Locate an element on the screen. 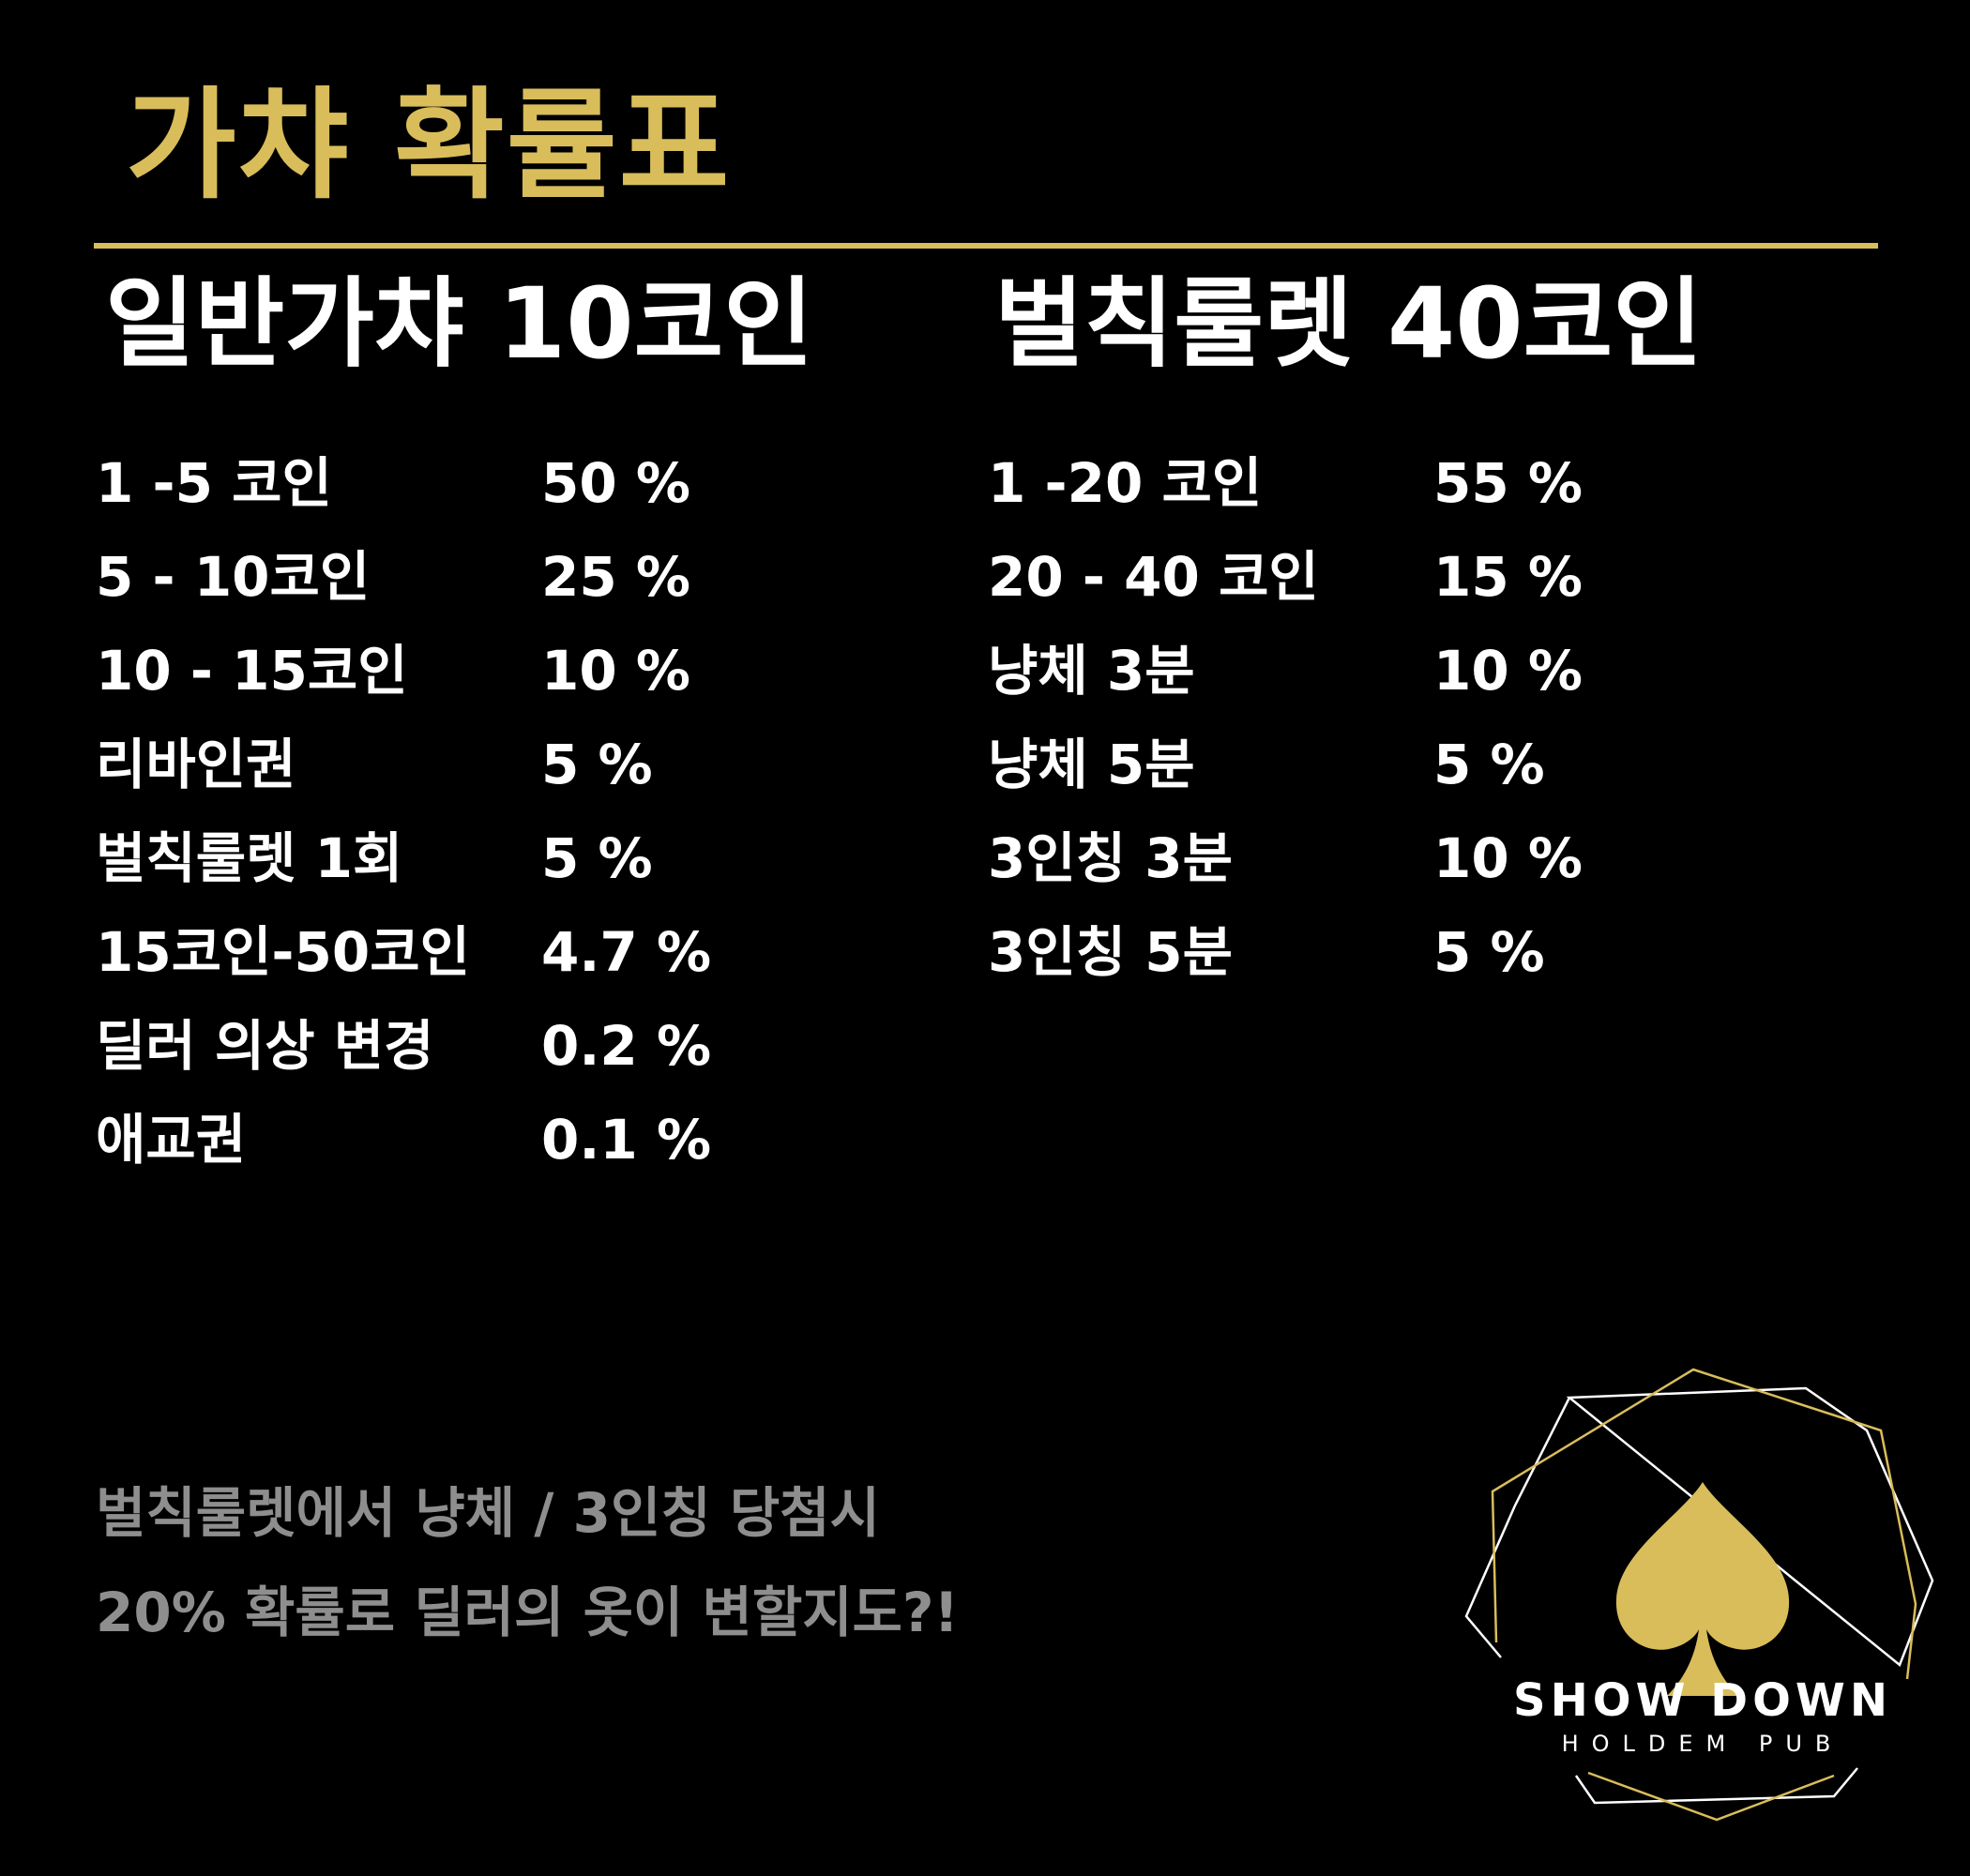  spade-icon is located at coordinates (1703, 1589).